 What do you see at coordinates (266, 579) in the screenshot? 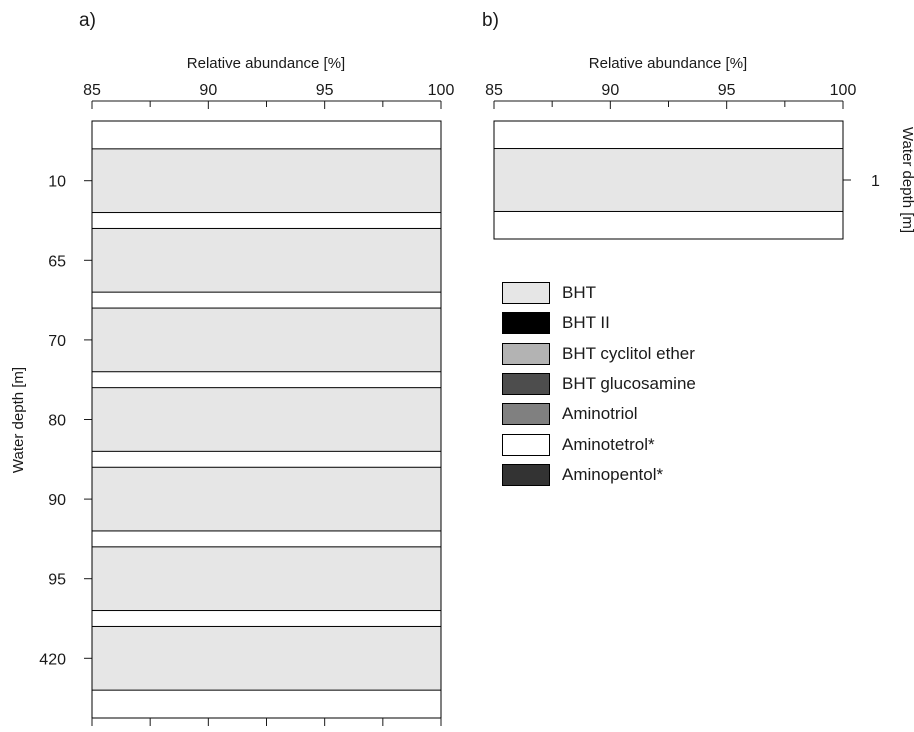
I see `bar-a-95-bht` at bounding box center [266, 579].